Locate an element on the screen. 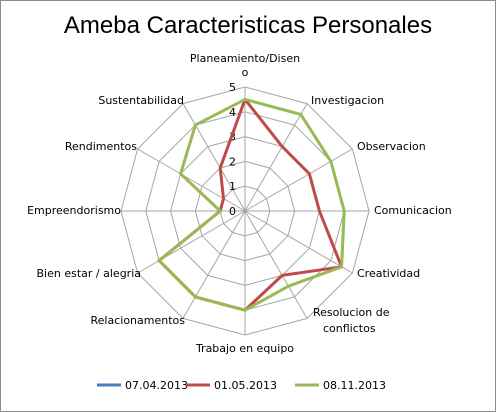 The width and height of the screenshot is (496, 412). chart-title: Ameba Caracteristicas Personales is located at coordinates (248, 25).